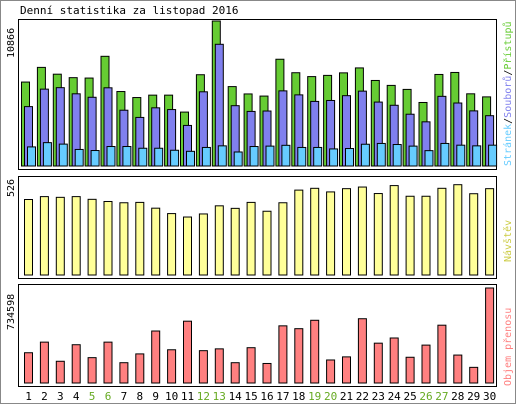 The width and height of the screenshot is (517, 405). What do you see at coordinates (378, 396) in the screenshot?
I see `day-label: 23` at bounding box center [378, 396].